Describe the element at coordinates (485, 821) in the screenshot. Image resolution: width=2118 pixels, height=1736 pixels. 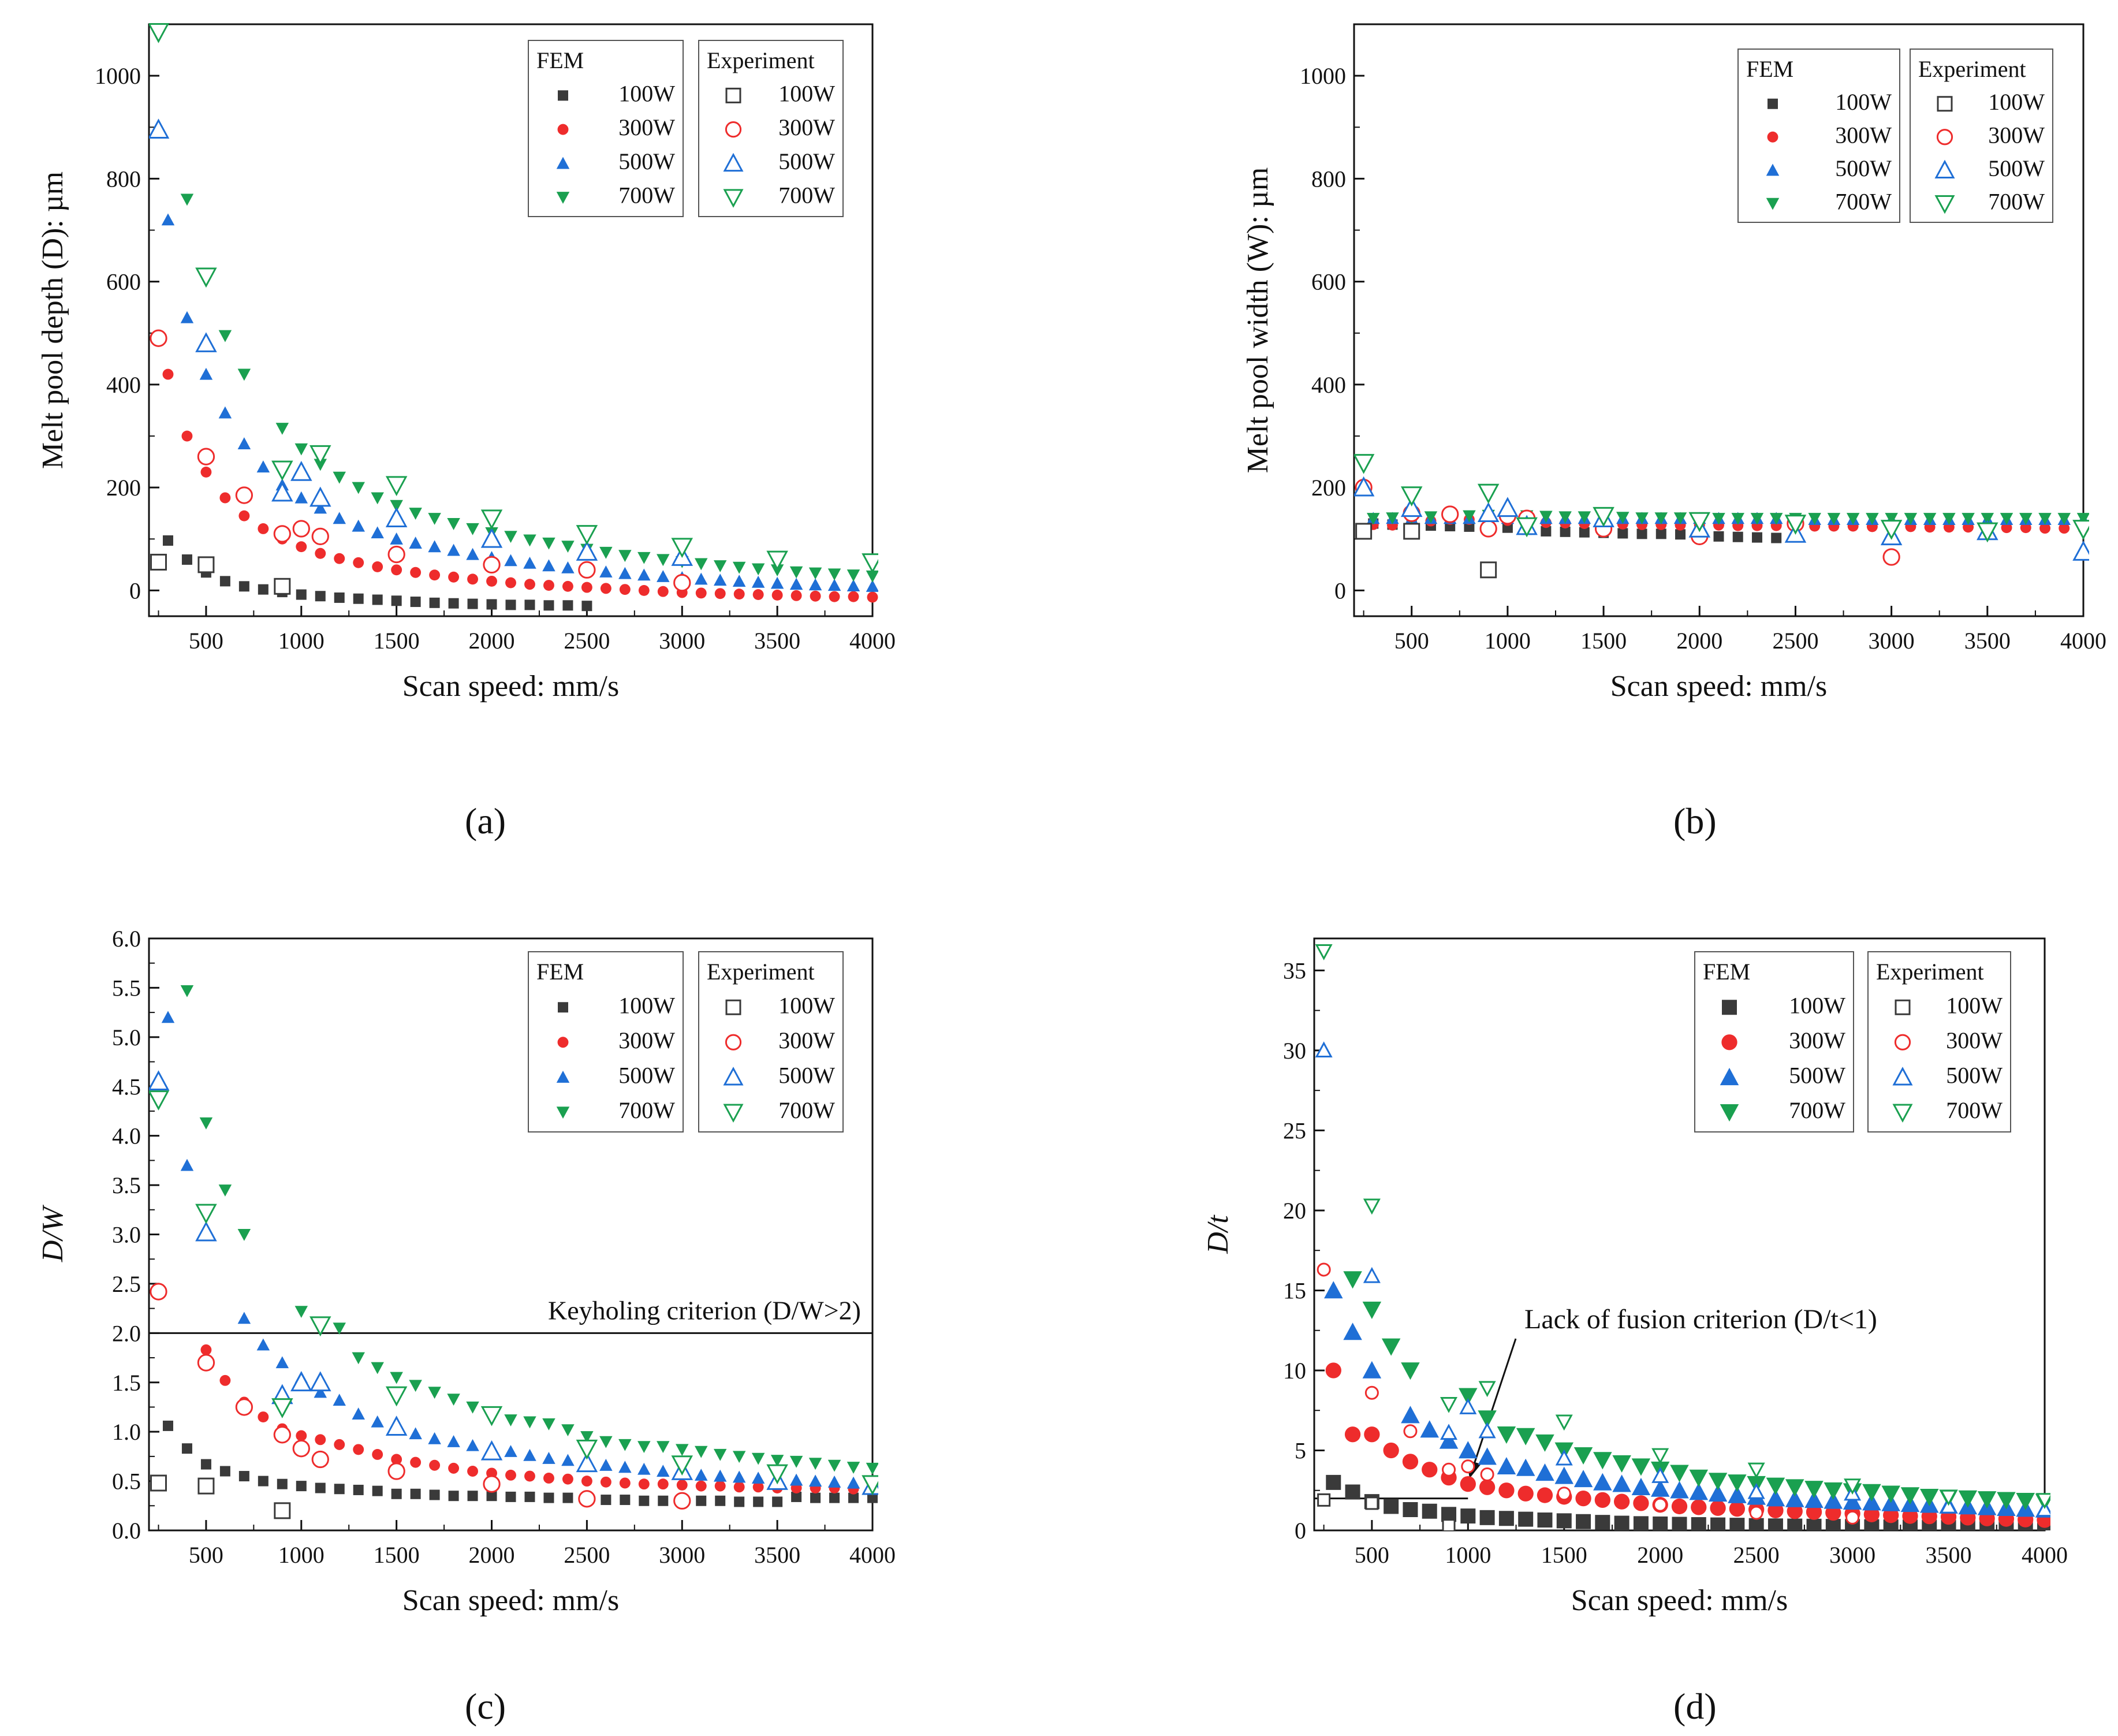
I see `panel-label-a: (a)` at that location.